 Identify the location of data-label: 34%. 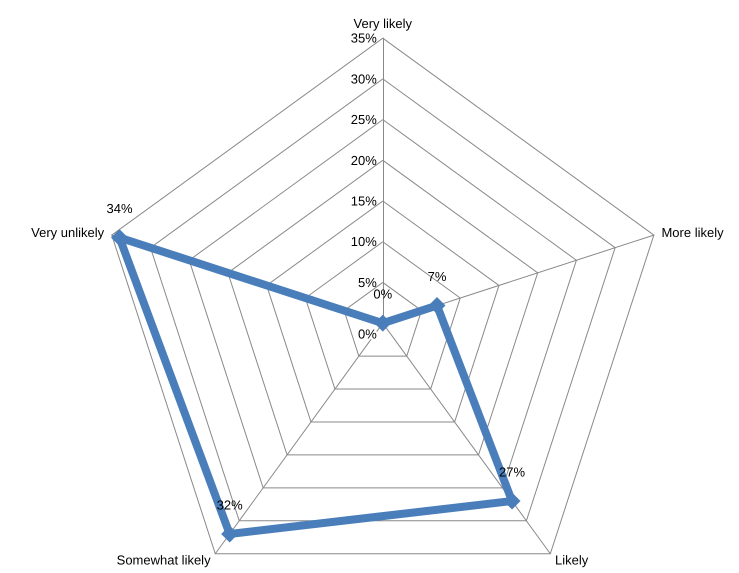
(119, 208).